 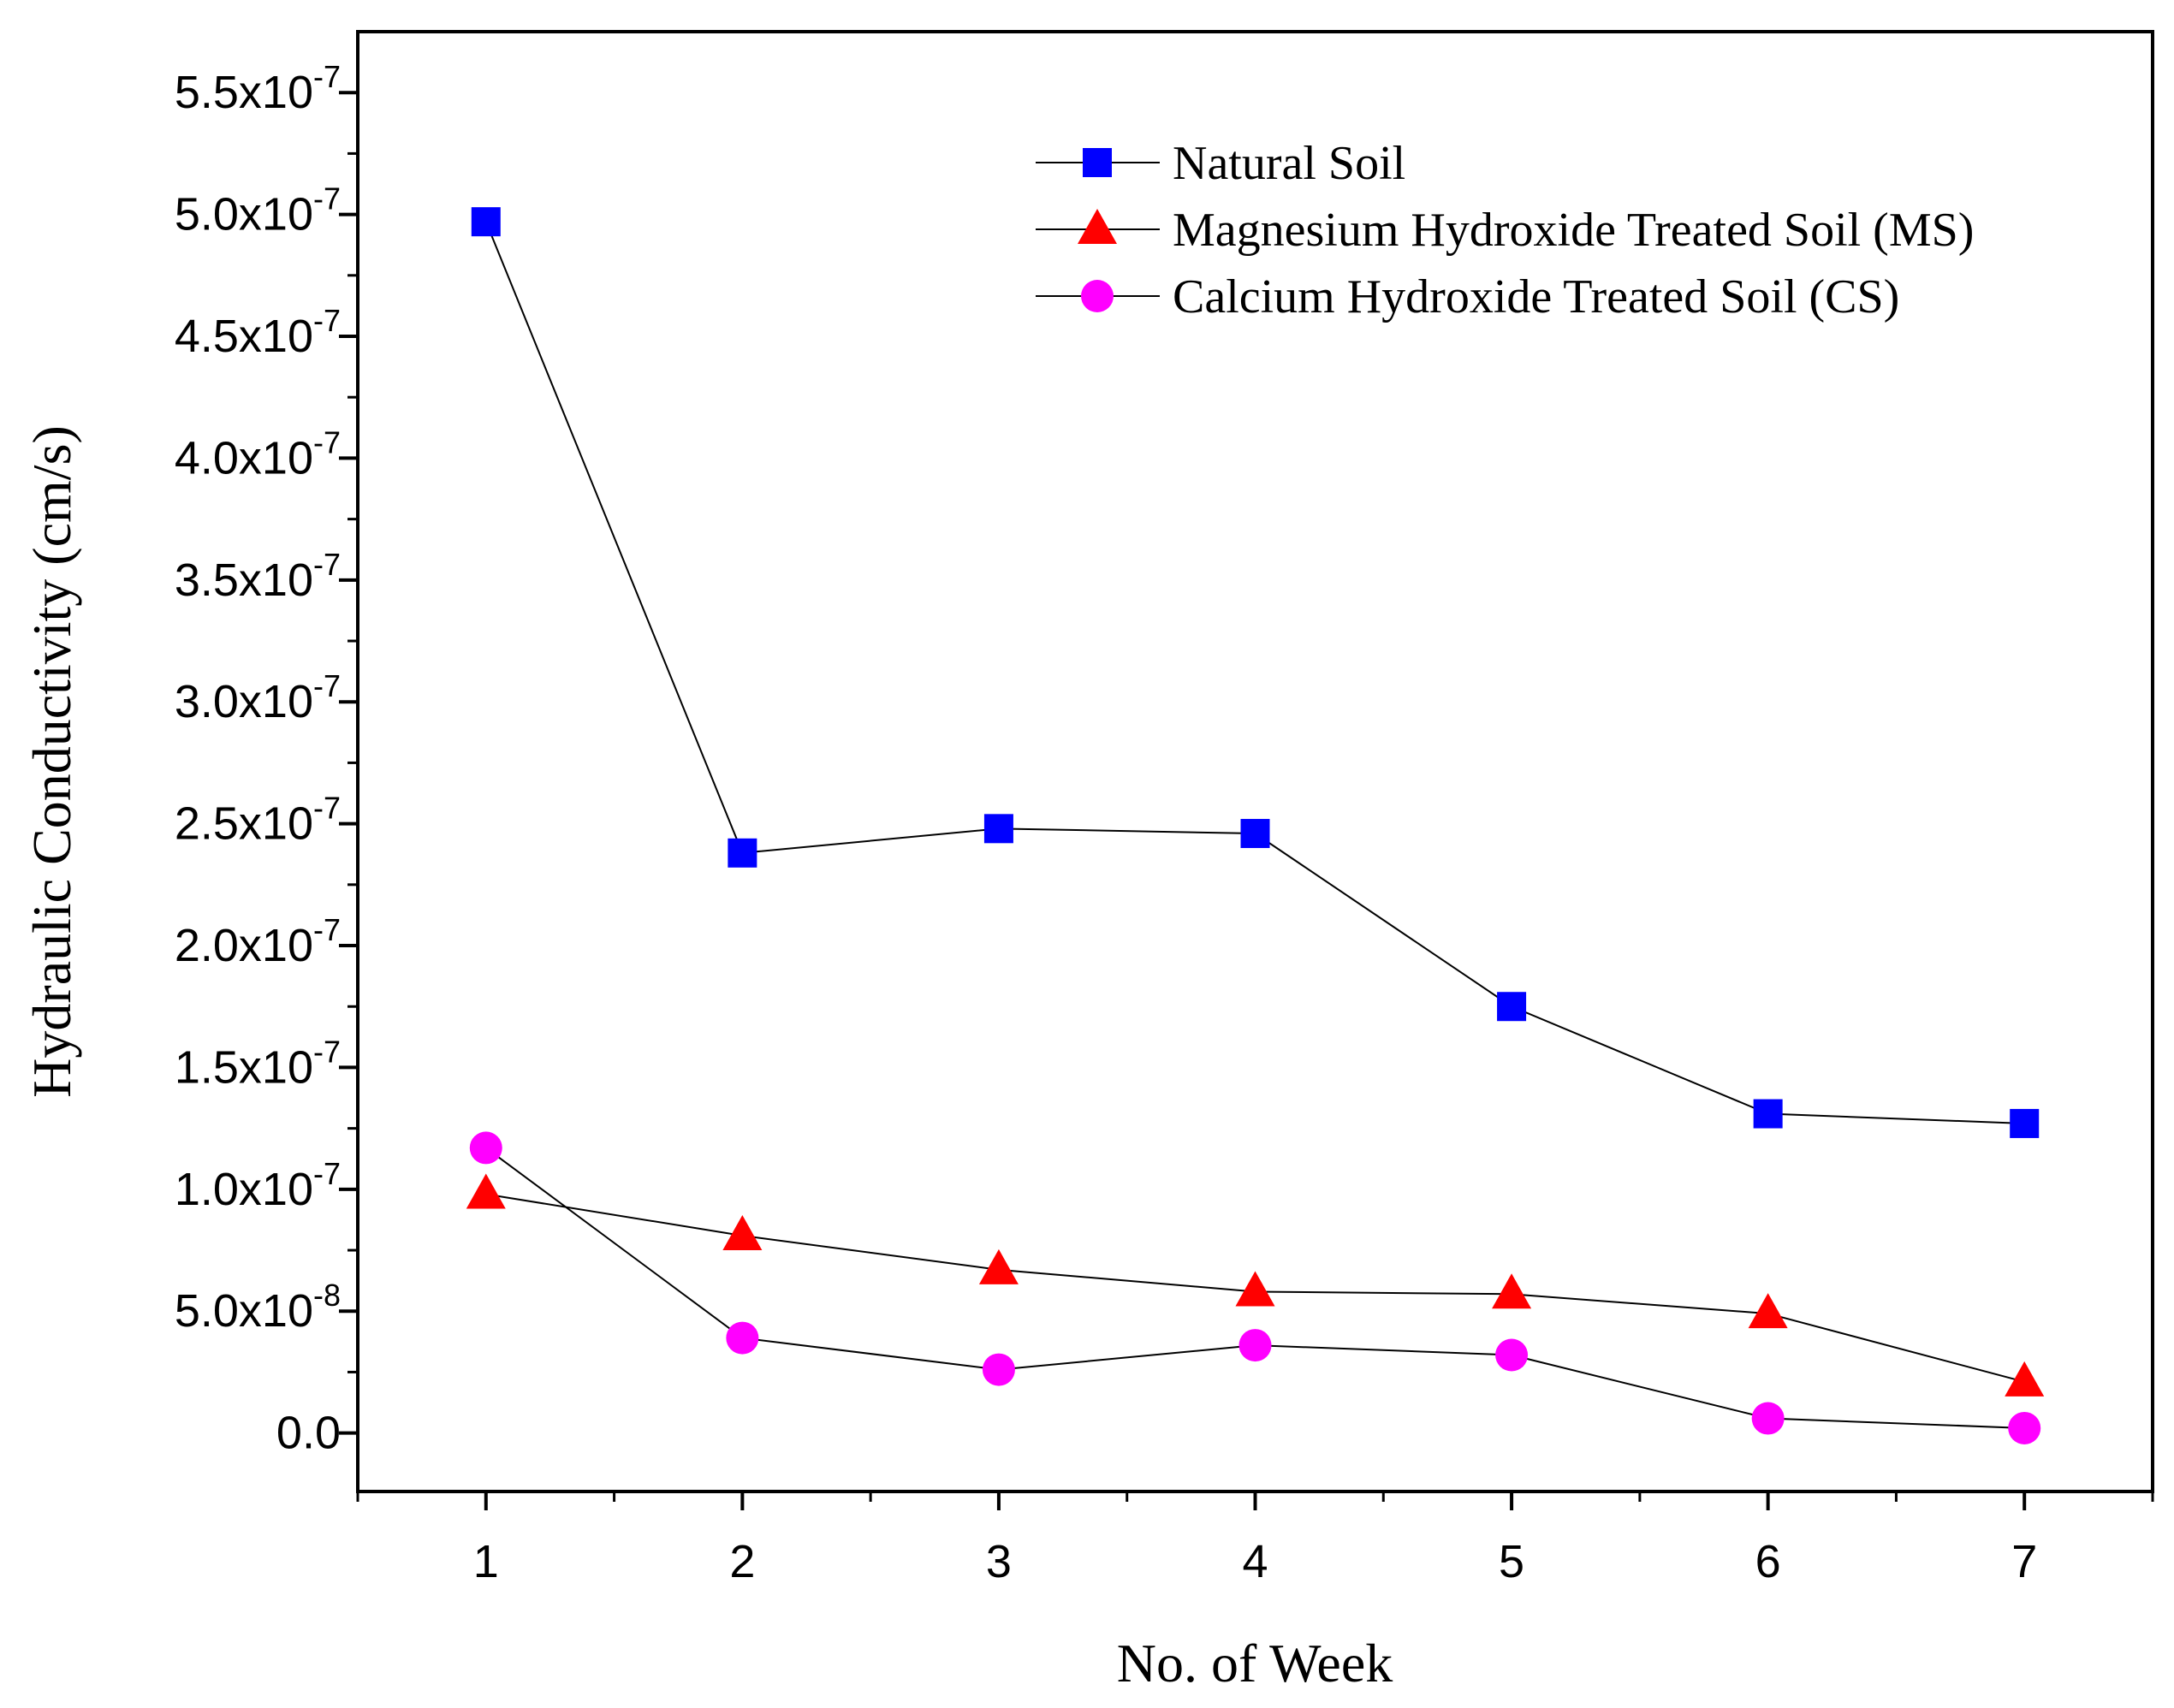 What do you see at coordinates (258, 1063) in the screenshot?
I see `y-tick-label: 1.5x10⁻⁷` at bounding box center [258, 1063].